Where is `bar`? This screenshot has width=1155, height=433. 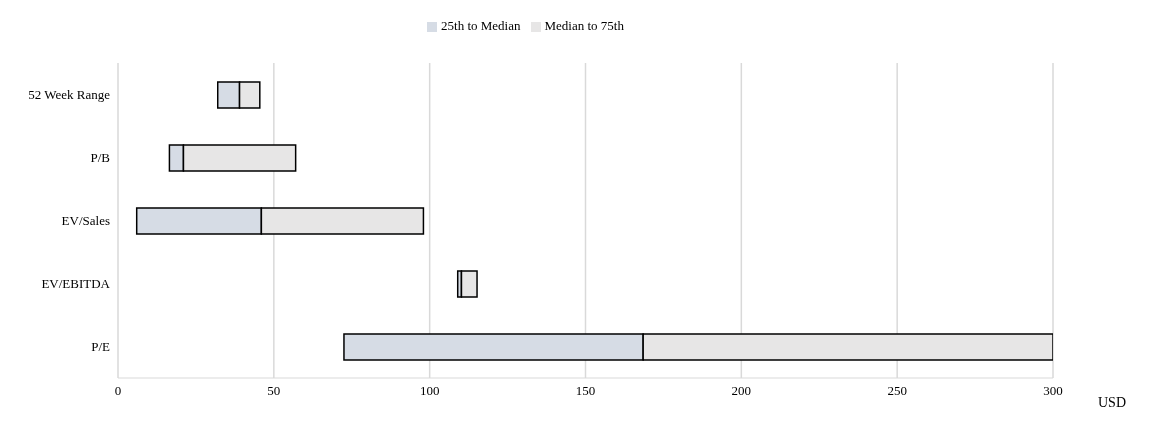 bar is located at coordinates (469, 284).